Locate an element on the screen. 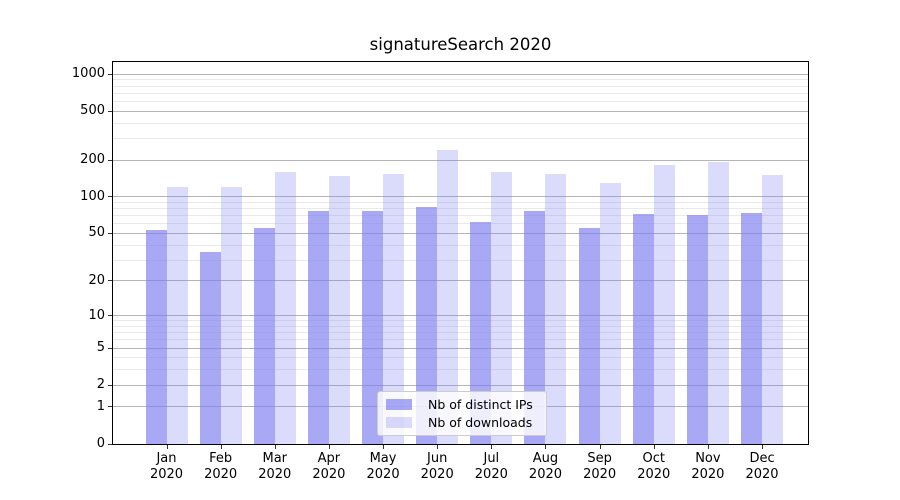 This screenshot has height=500, width=900. bar-downloads-dec is located at coordinates (773, 309).